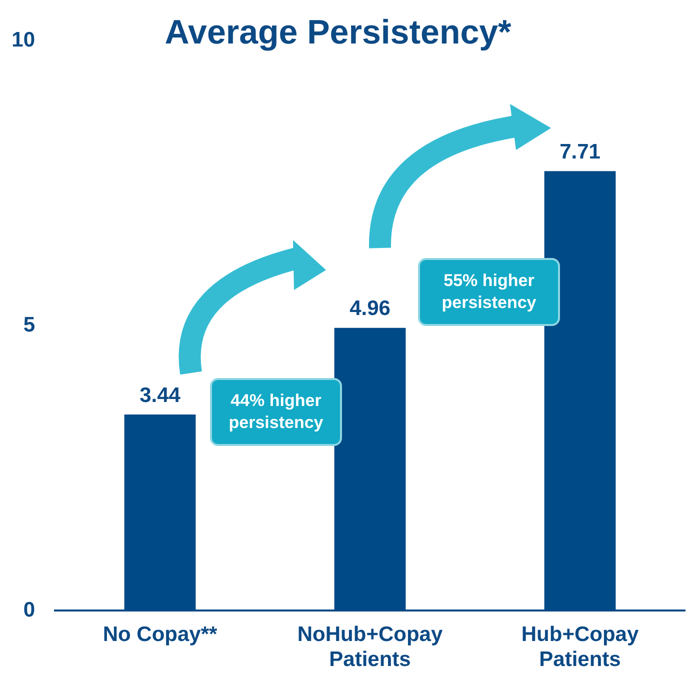  Describe the element at coordinates (370, 308) in the screenshot. I see `data-label: 4.96` at that location.